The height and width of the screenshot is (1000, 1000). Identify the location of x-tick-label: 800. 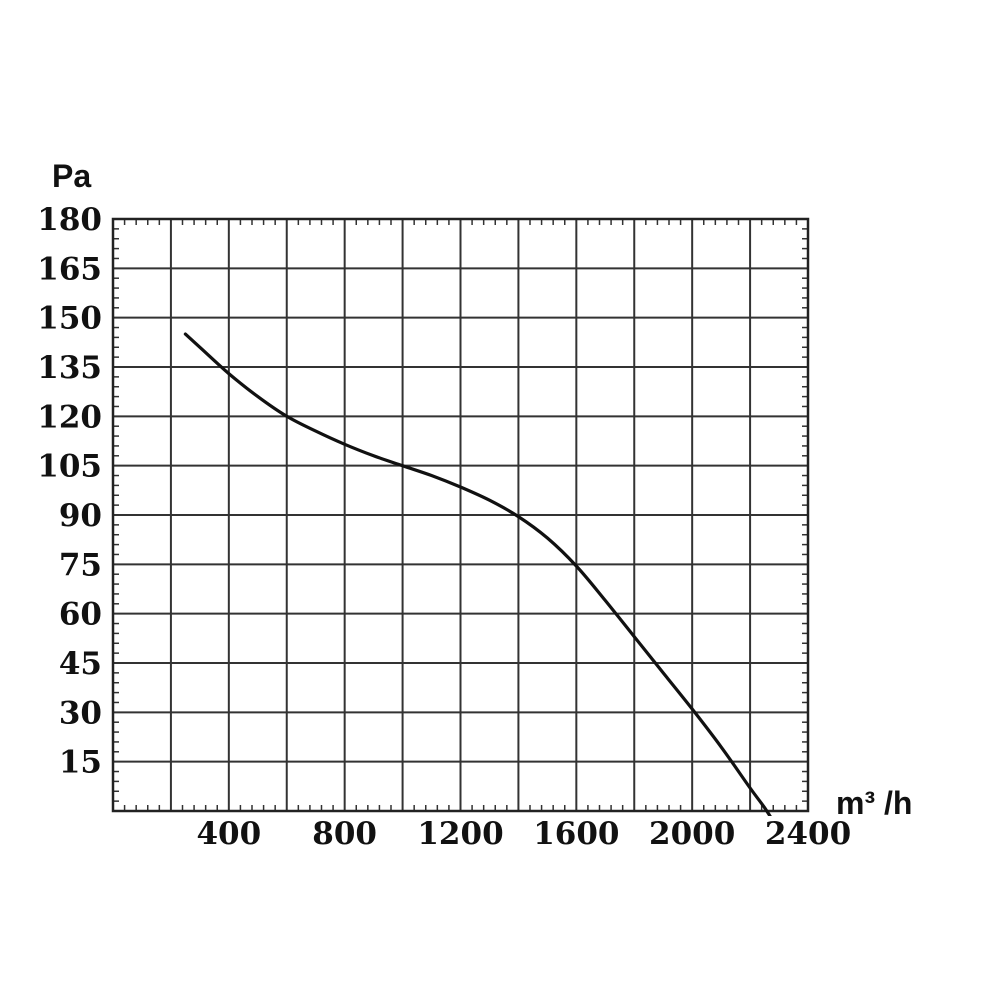
(344, 834).